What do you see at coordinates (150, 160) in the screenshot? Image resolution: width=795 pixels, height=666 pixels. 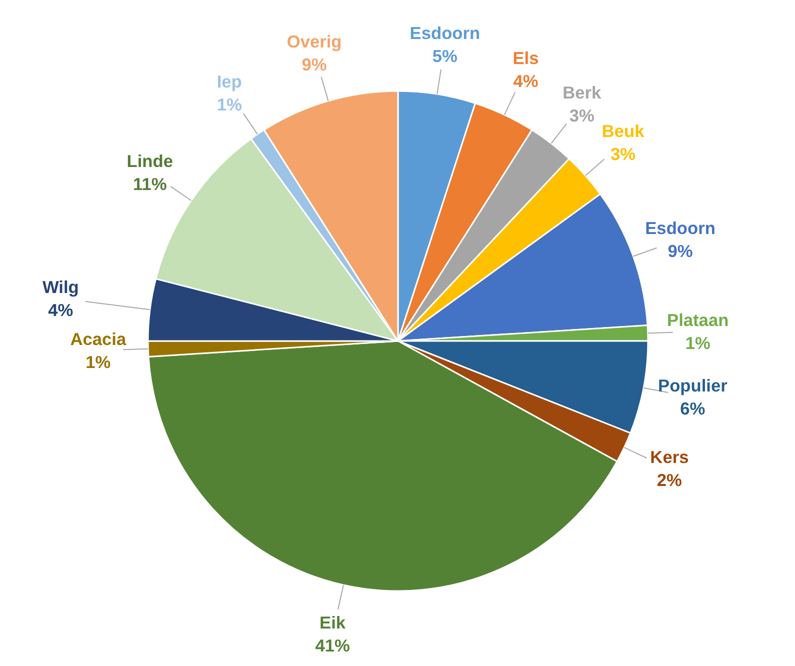 I see `slice-label: Linde` at bounding box center [150, 160].